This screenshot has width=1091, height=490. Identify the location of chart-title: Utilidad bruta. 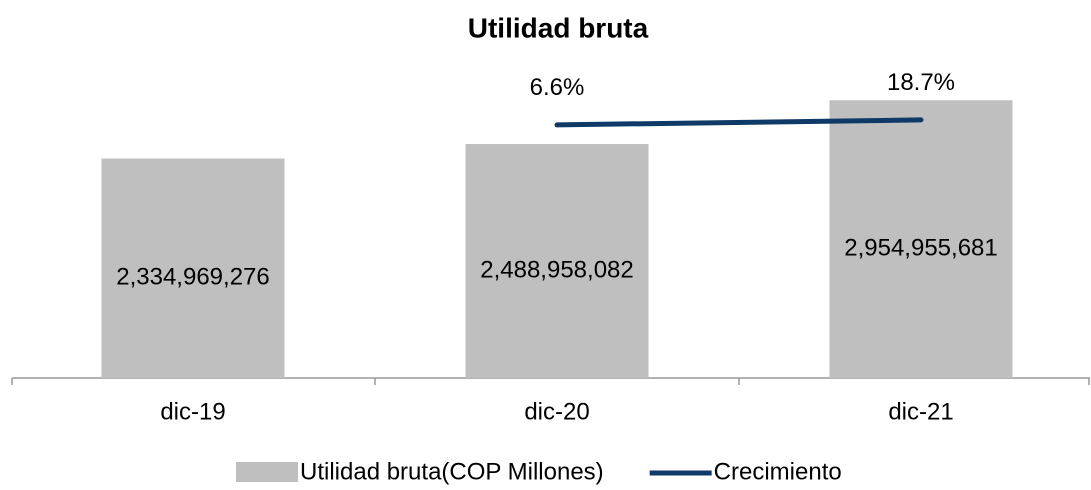
(558, 27).